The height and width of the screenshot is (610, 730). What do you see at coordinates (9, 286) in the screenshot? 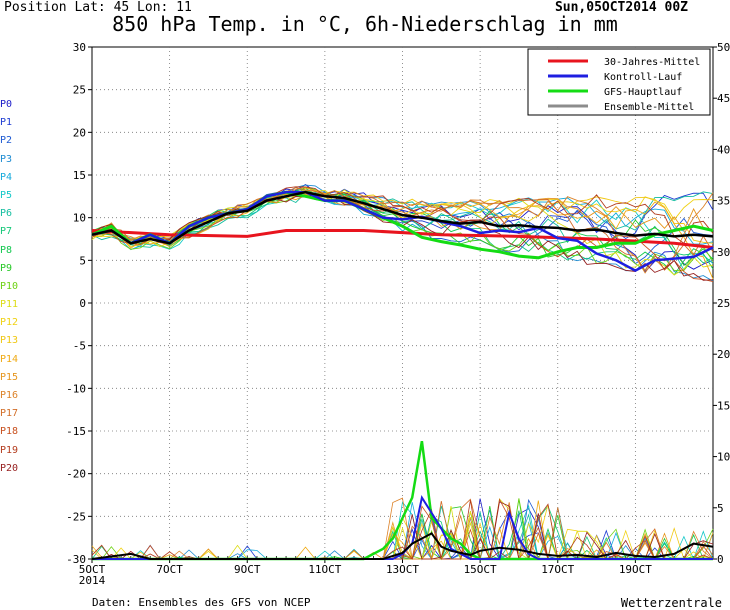
I see `member-label-p10: P10` at bounding box center [9, 286].